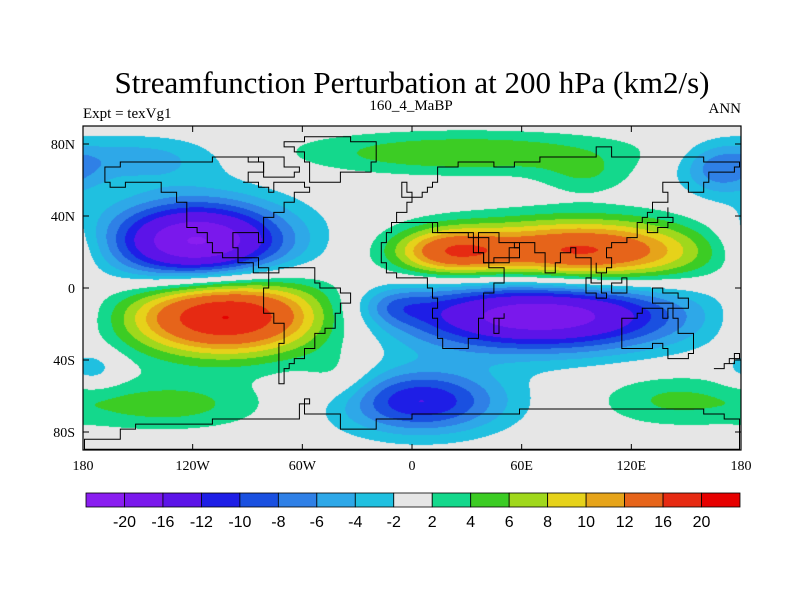 Image resolution: width=800 pixels, height=600 pixels. Describe the element at coordinates (412, 466) in the screenshot. I see `x-tick-label: 0` at that location.